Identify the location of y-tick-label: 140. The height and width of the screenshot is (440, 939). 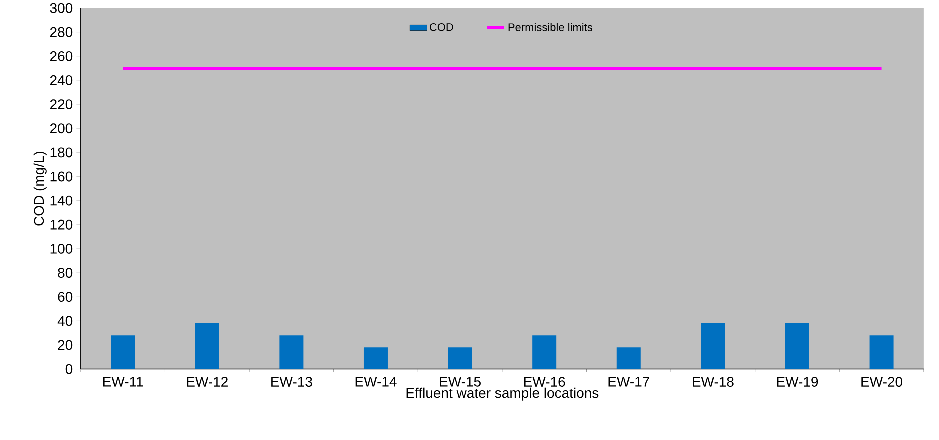
(61, 201).